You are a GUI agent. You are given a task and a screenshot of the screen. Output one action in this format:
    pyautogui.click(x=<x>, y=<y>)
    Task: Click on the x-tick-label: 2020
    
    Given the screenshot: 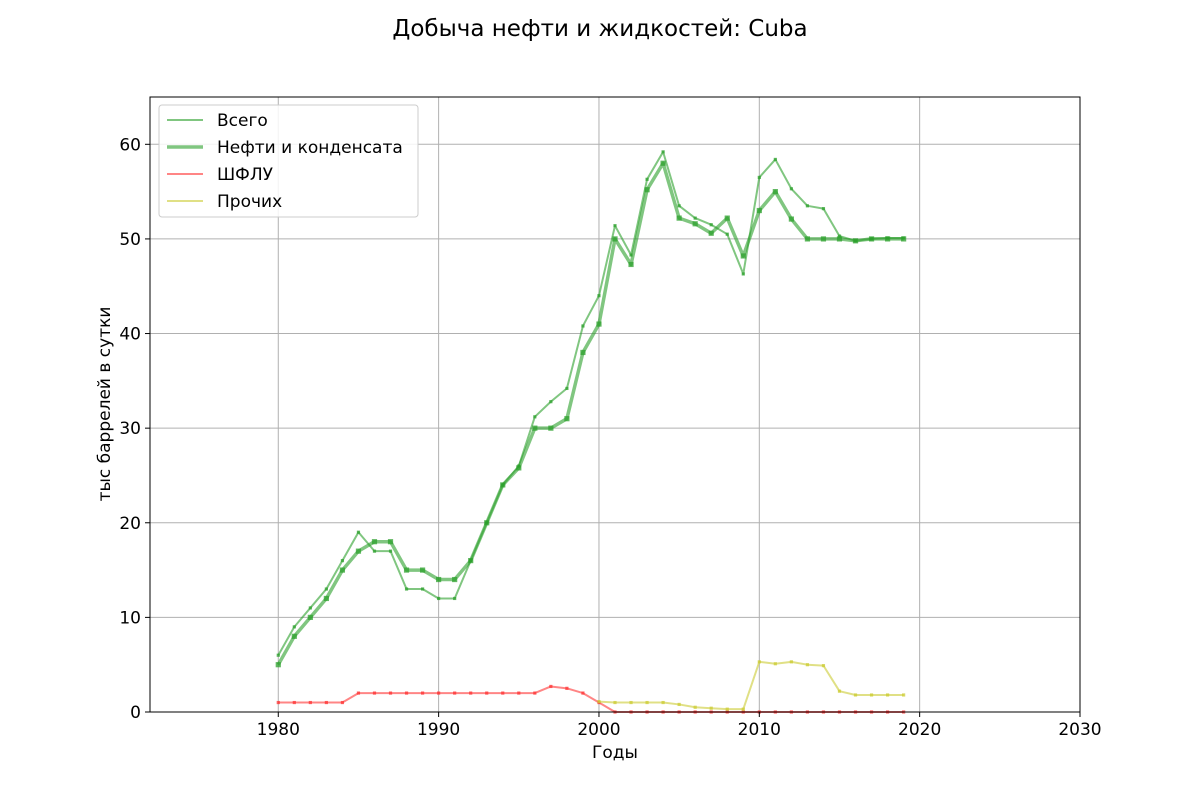 What is the action you would take?
    pyautogui.click(x=919, y=730)
    